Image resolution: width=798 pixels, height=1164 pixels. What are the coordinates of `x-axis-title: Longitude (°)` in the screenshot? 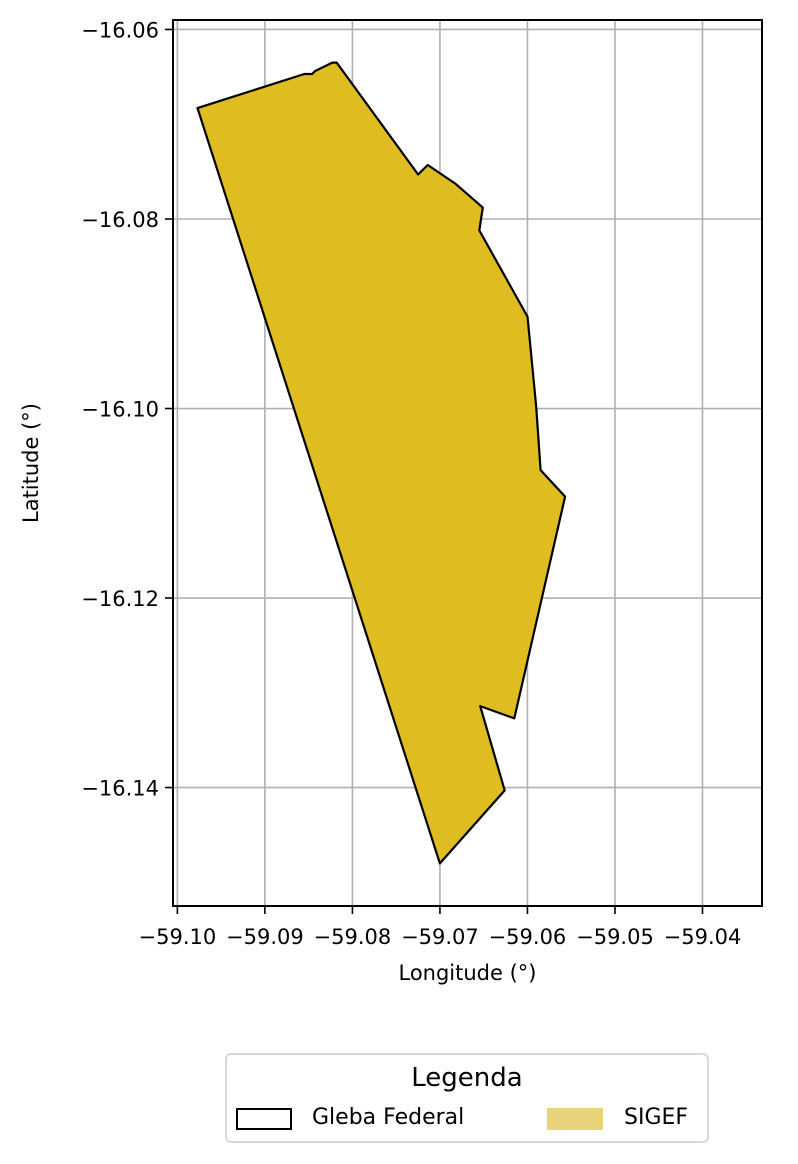 It's located at (467, 973).